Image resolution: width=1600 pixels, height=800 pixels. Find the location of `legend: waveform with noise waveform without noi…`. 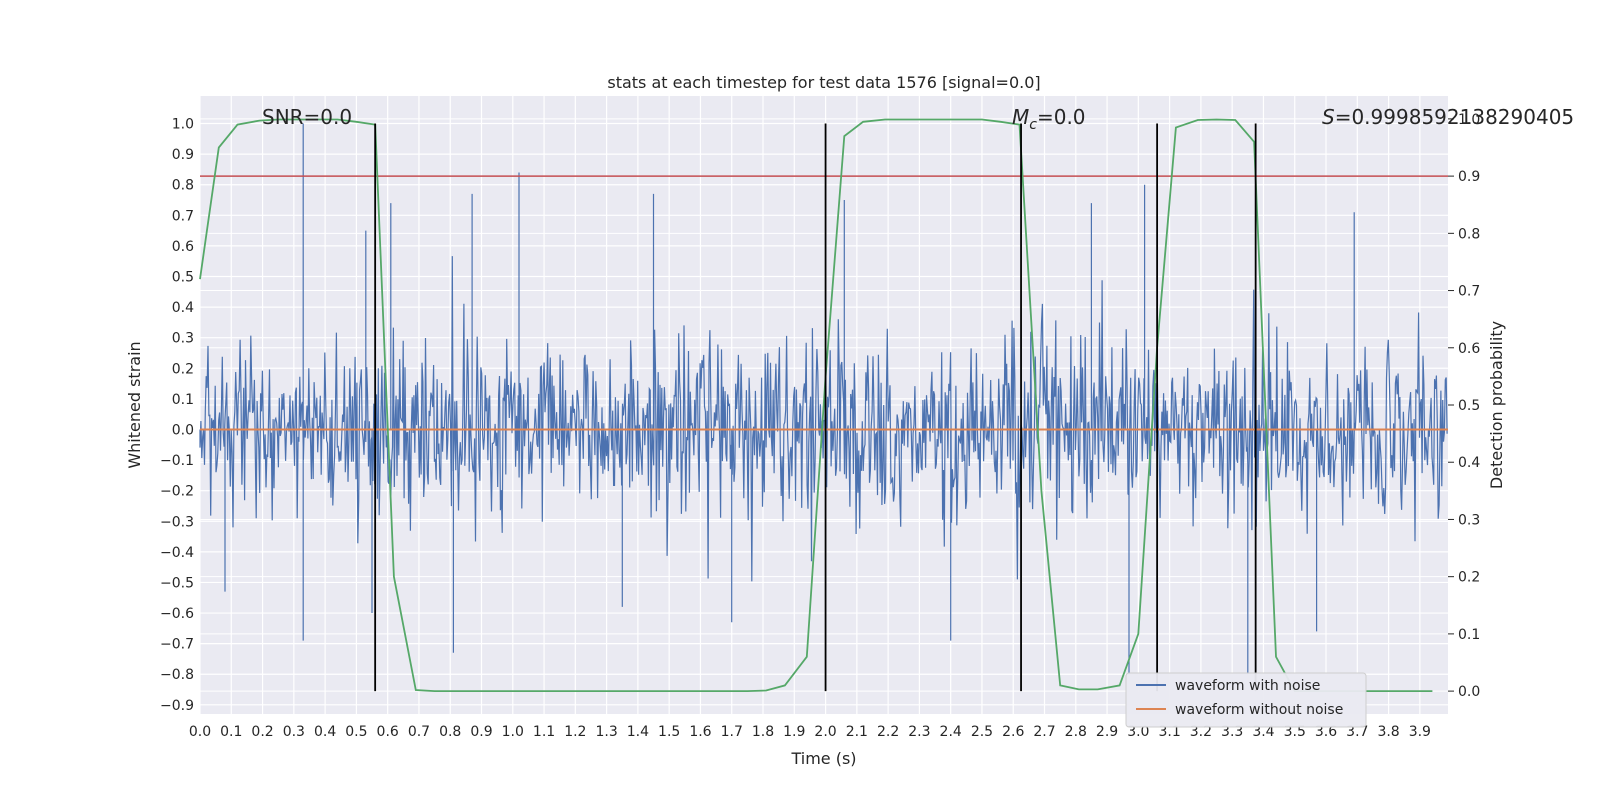

legend: waveform with noise waveform without noi… is located at coordinates (1246, 700).